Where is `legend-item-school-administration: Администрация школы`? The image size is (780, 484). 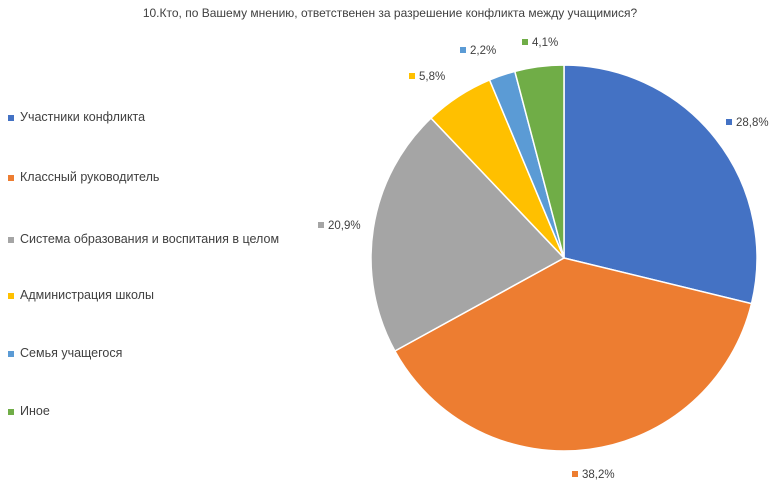
legend-item-school-administration: Администрация школы is located at coordinates (148, 295).